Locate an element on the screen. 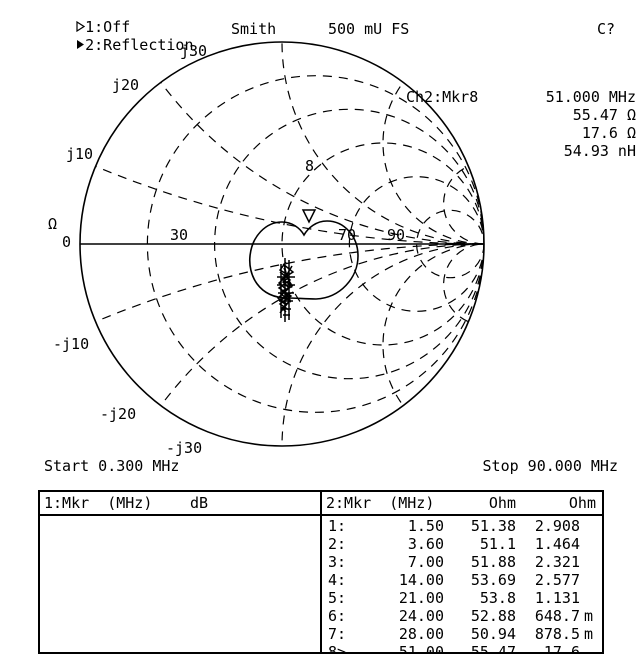 This screenshot has height=659, width=640. marker-row-ohm2: 17.6 is located at coordinates (561, 647).